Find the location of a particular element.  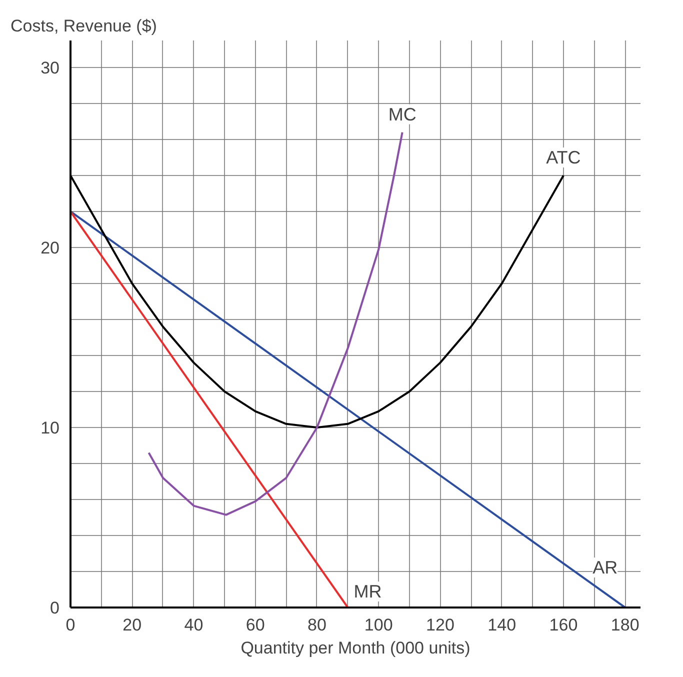

x-tick-label: 160 is located at coordinates (563, 625).